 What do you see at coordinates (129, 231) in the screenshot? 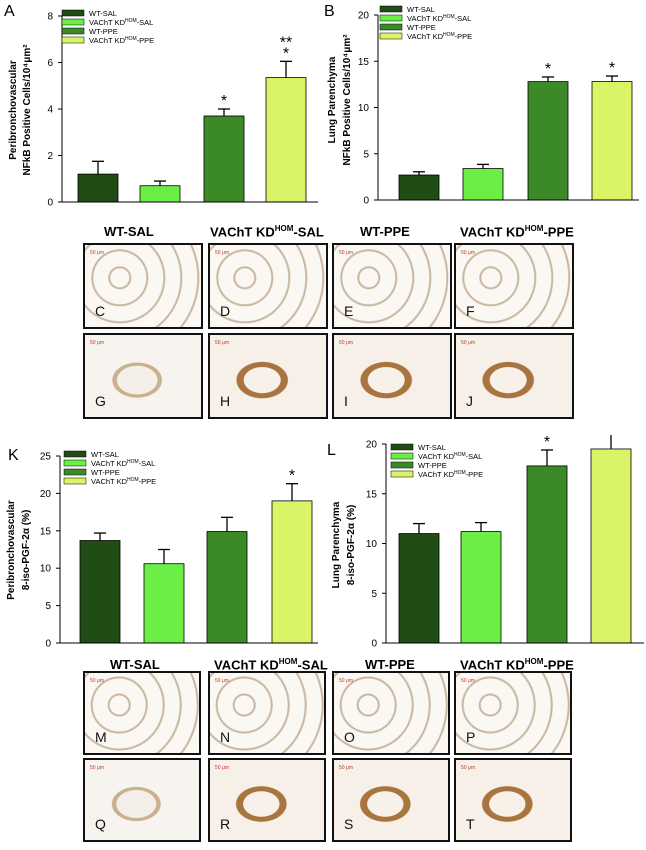
I see `col-label-wt-sal: WT-SAL` at bounding box center [129, 231].